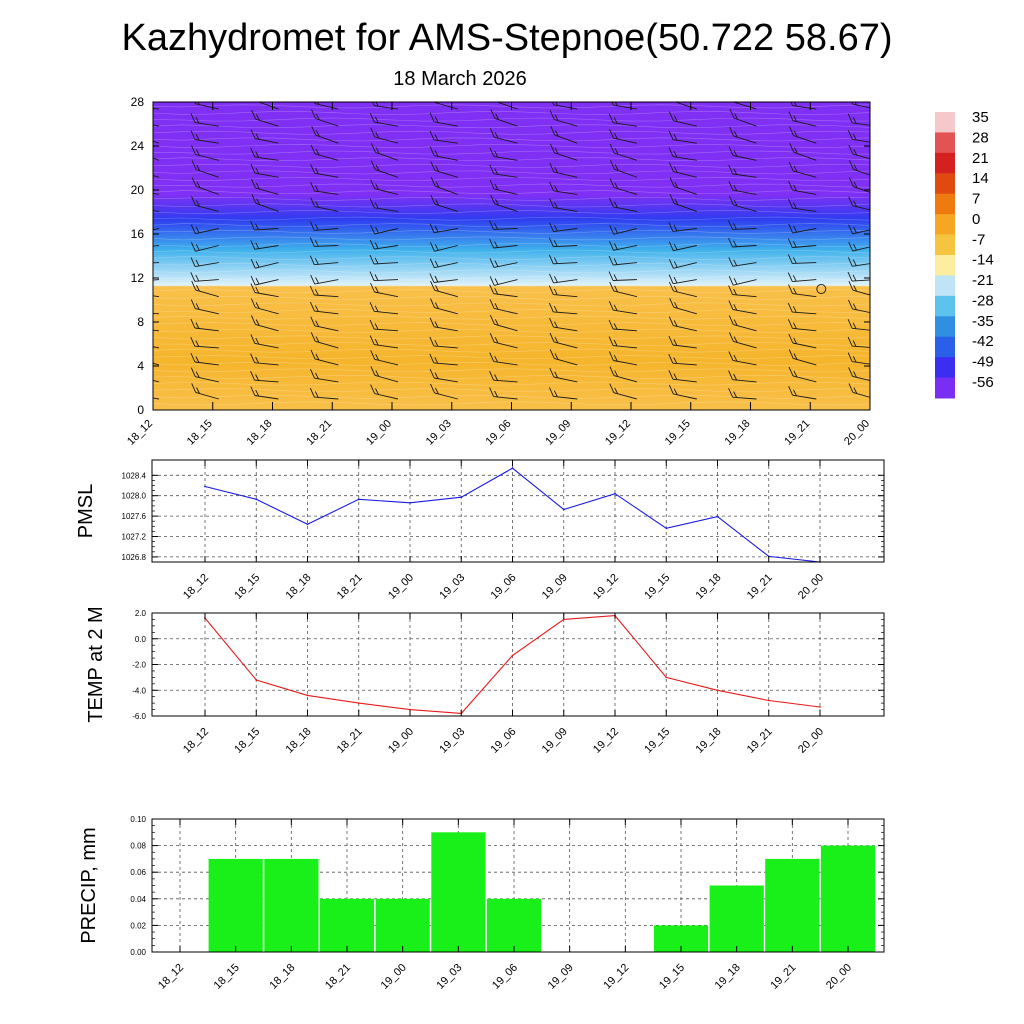 This screenshot has width=1024, height=1024. I want to click on y-tick-label: 1026.8, so click(134, 557).